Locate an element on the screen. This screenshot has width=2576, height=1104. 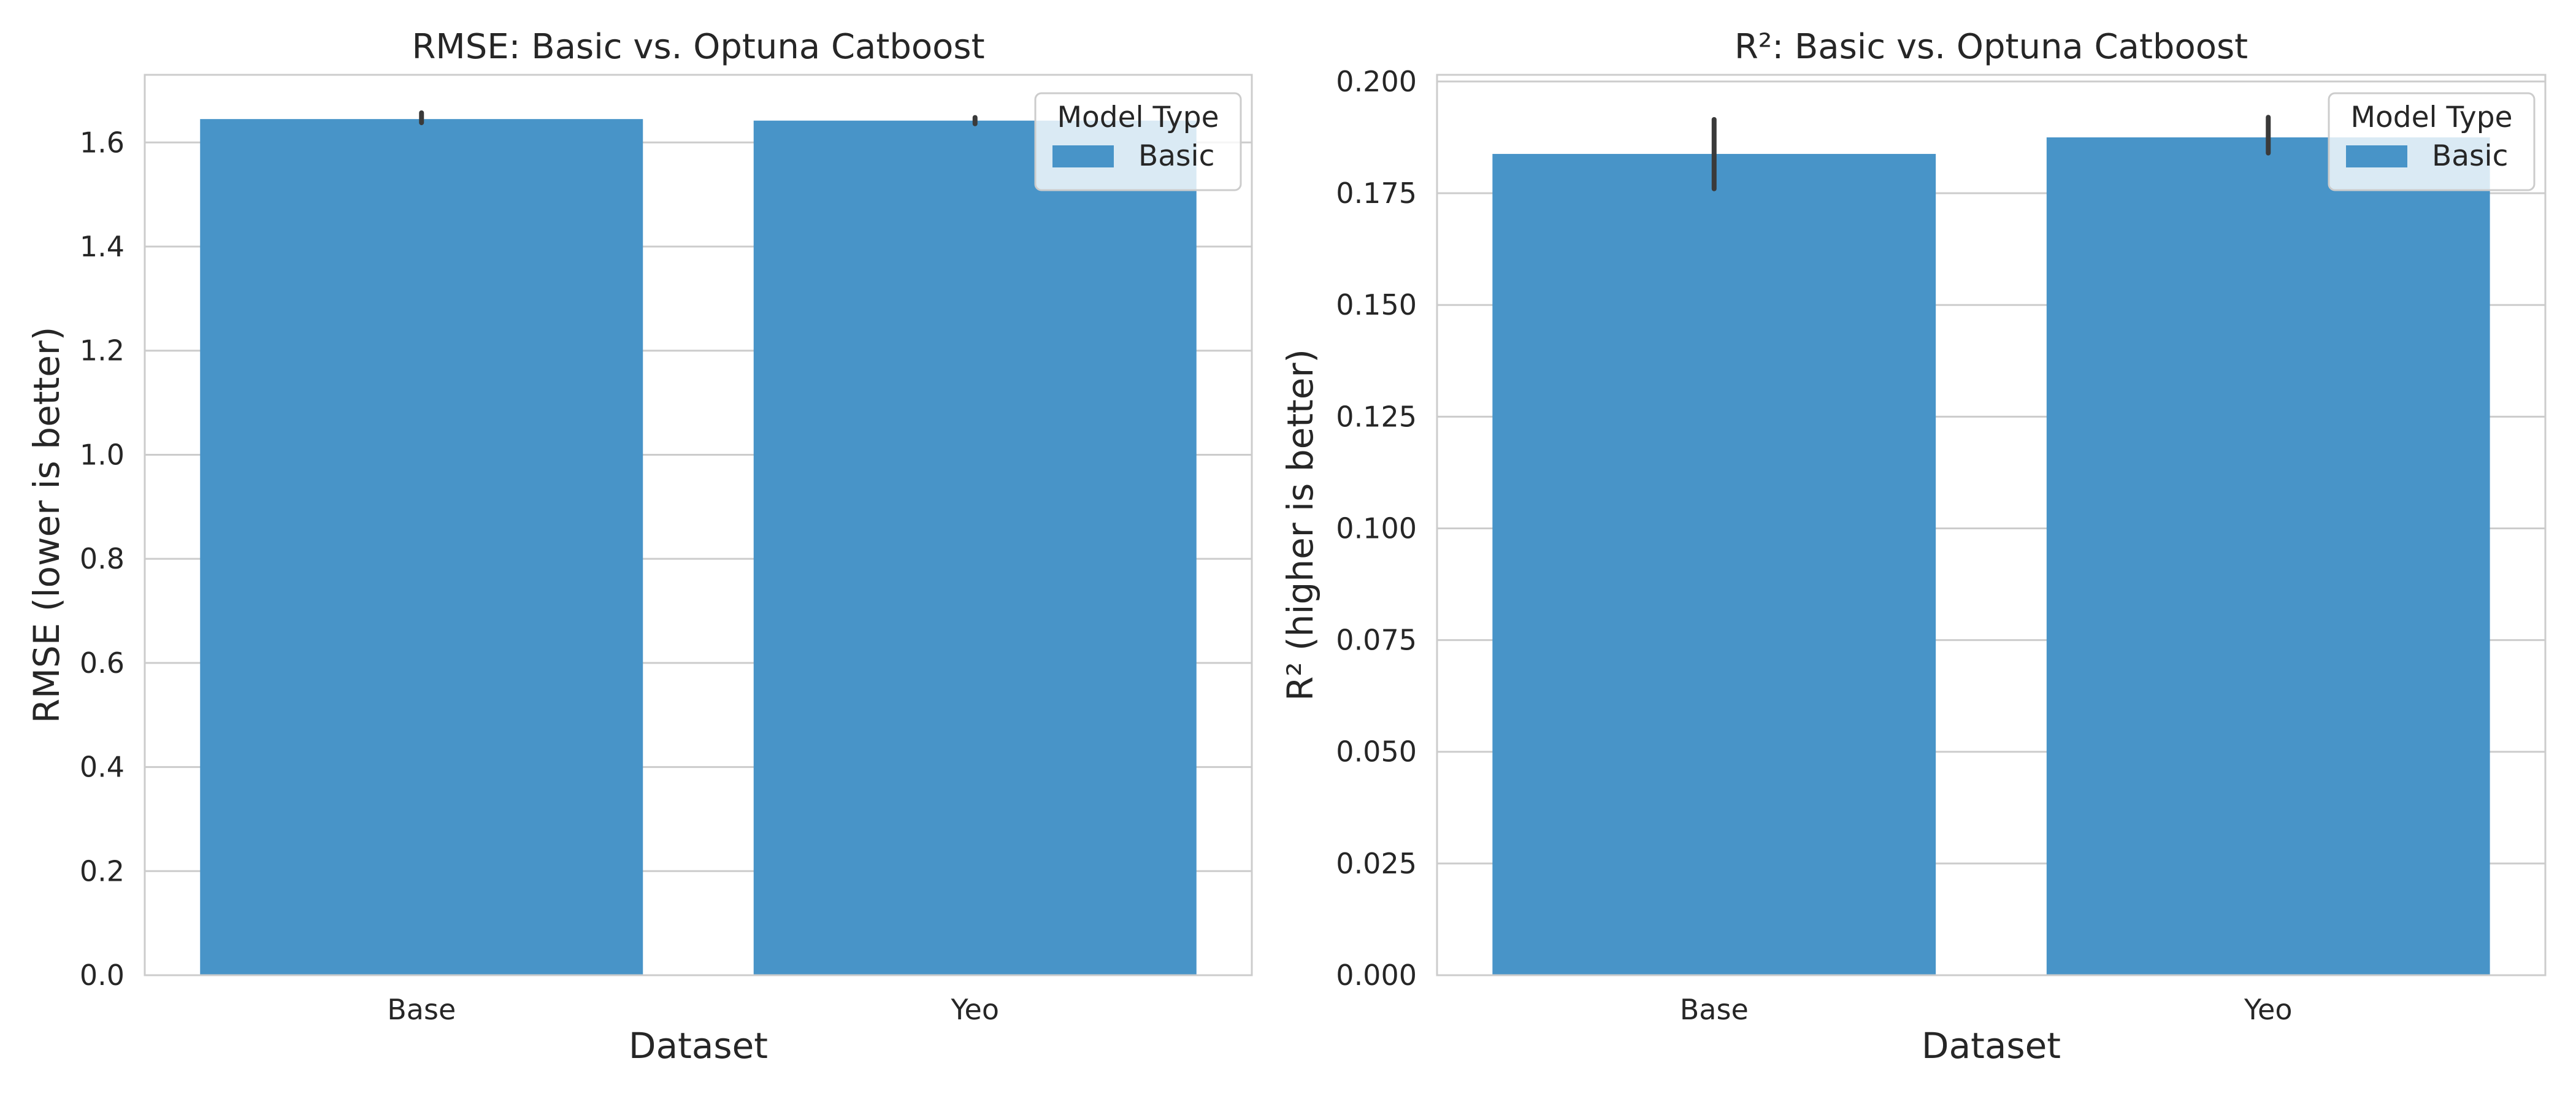
y-tick-label: 0.100 is located at coordinates (1376, 528).